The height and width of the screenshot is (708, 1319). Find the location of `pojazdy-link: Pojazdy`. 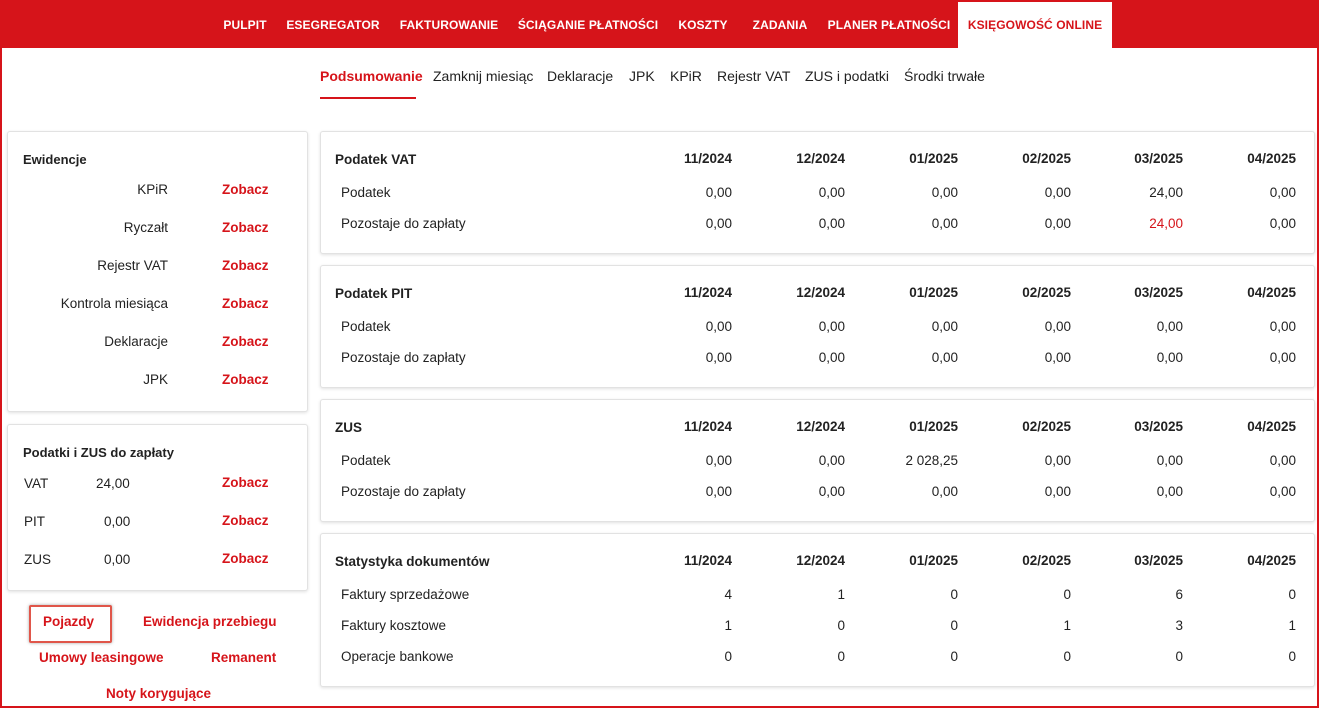

pojazdy-link: Pojazdy is located at coordinates (69, 621).